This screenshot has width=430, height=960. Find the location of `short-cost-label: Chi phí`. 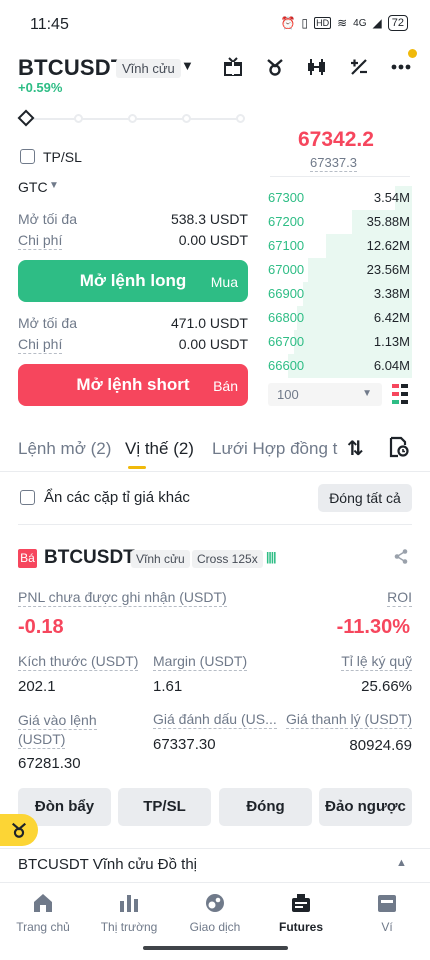

short-cost-label: Chi phí is located at coordinates (40, 345).